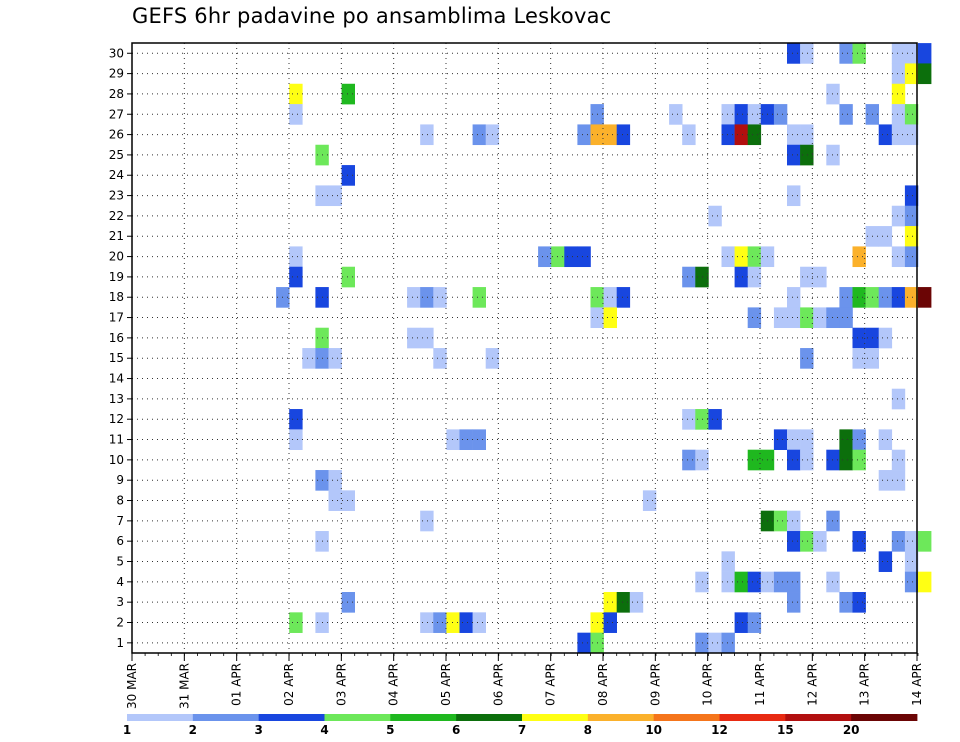  Describe the element at coordinates (324, 730) in the screenshot. I see `colorbar-label: 4` at that location.